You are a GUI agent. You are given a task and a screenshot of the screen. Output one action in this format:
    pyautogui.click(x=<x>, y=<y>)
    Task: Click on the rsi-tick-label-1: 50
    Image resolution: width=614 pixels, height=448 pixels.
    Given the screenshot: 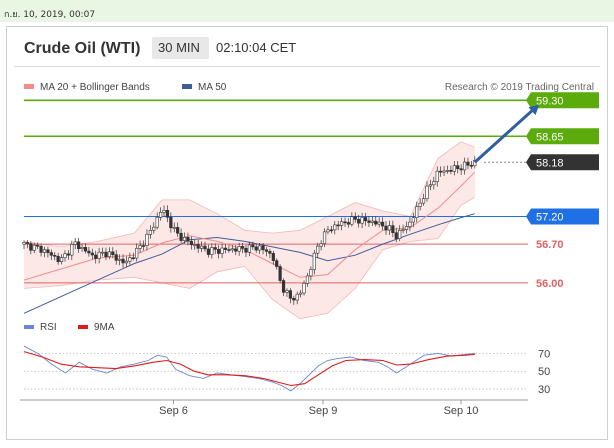 What is the action you would take?
    pyautogui.click(x=544, y=372)
    